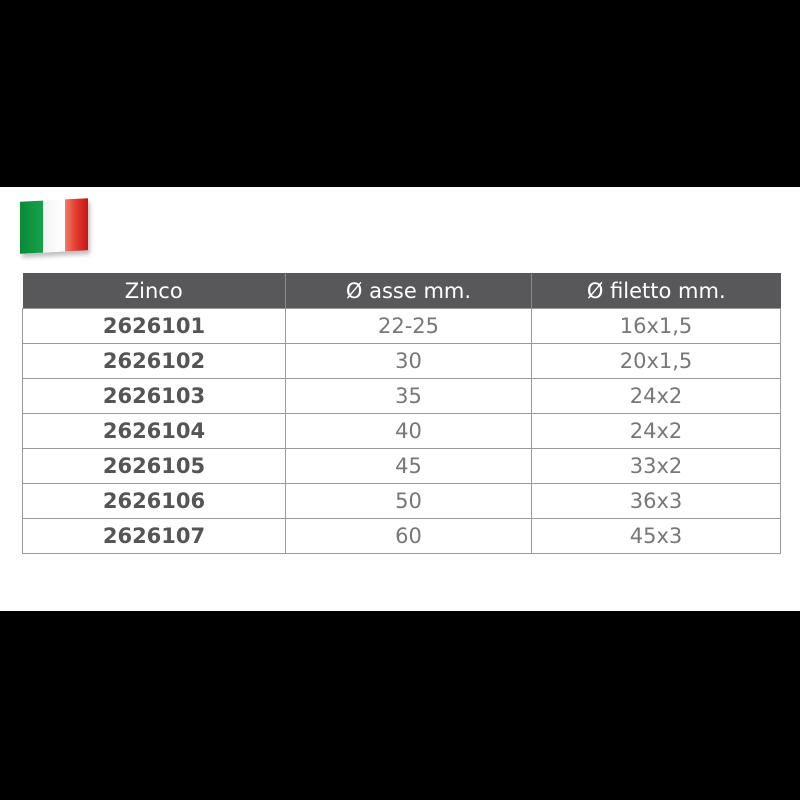 Image resolution: width=800 pixels, height=800 pixels. I want to click on table-row: 2626107 60 45x3, so click(401, 536).